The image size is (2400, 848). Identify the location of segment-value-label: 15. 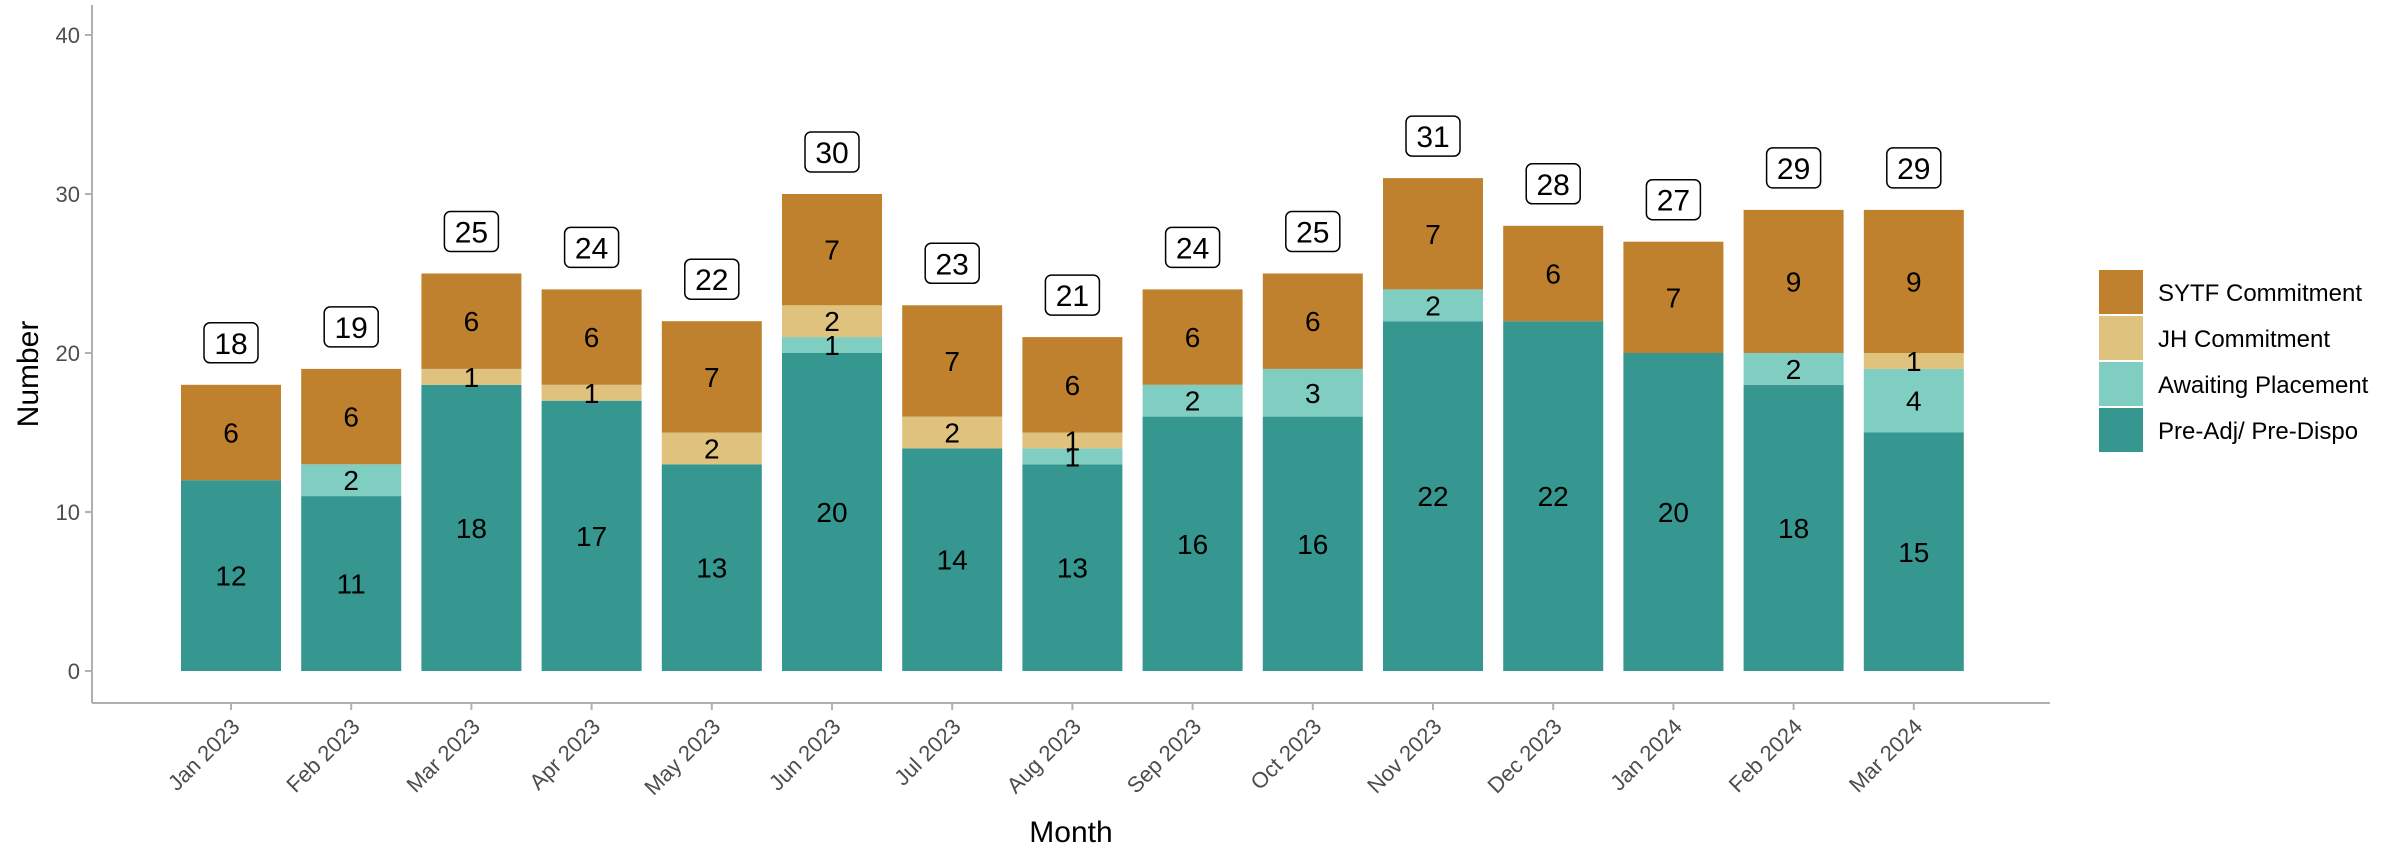
(1913, 552).